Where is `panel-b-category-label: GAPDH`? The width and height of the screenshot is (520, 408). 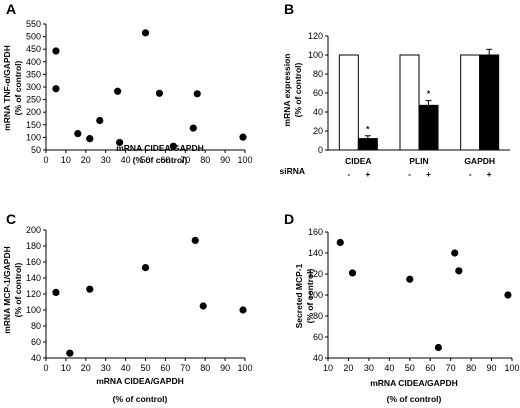
panel-b-category-label: GAPDH is located at coordinates (479, 161).